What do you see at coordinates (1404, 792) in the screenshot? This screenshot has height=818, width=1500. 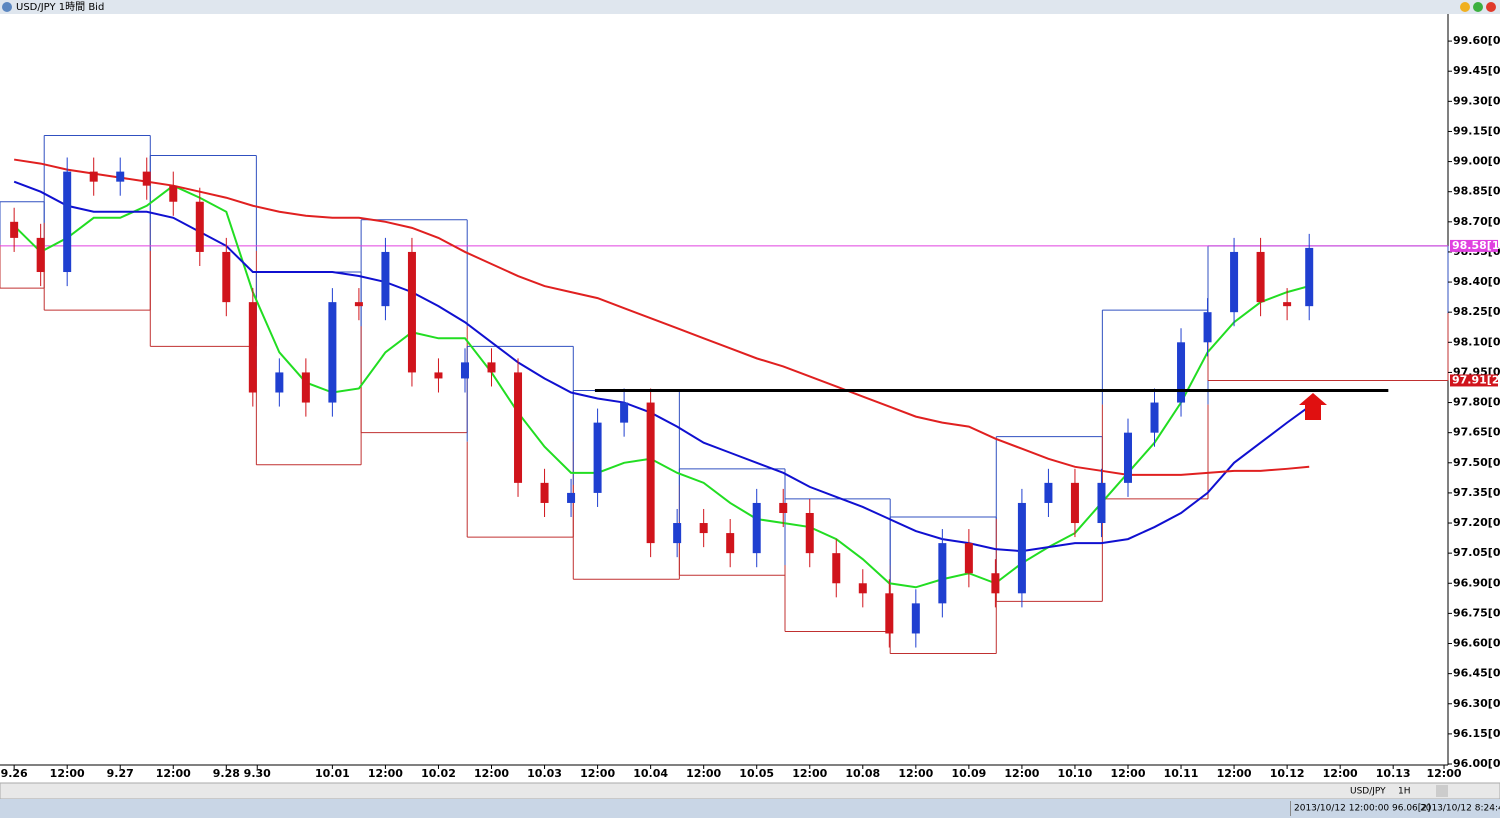 I see `timeframe-selector: 1H` at bounding box center [1404, 792].